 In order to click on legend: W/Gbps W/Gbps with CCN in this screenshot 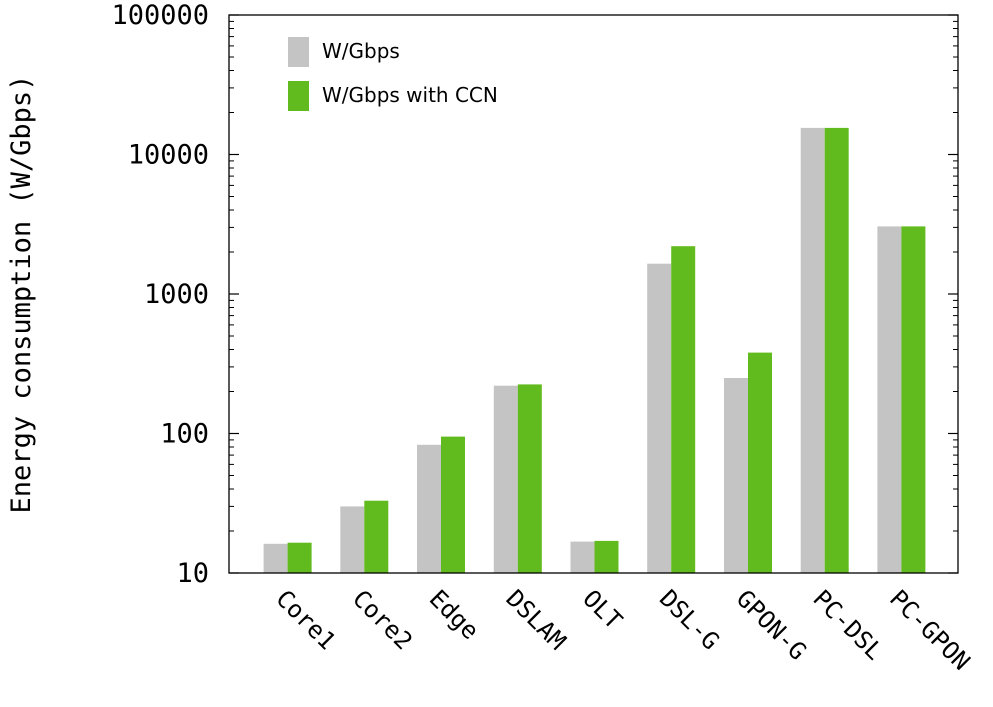, I will do `click(393, 74)`.